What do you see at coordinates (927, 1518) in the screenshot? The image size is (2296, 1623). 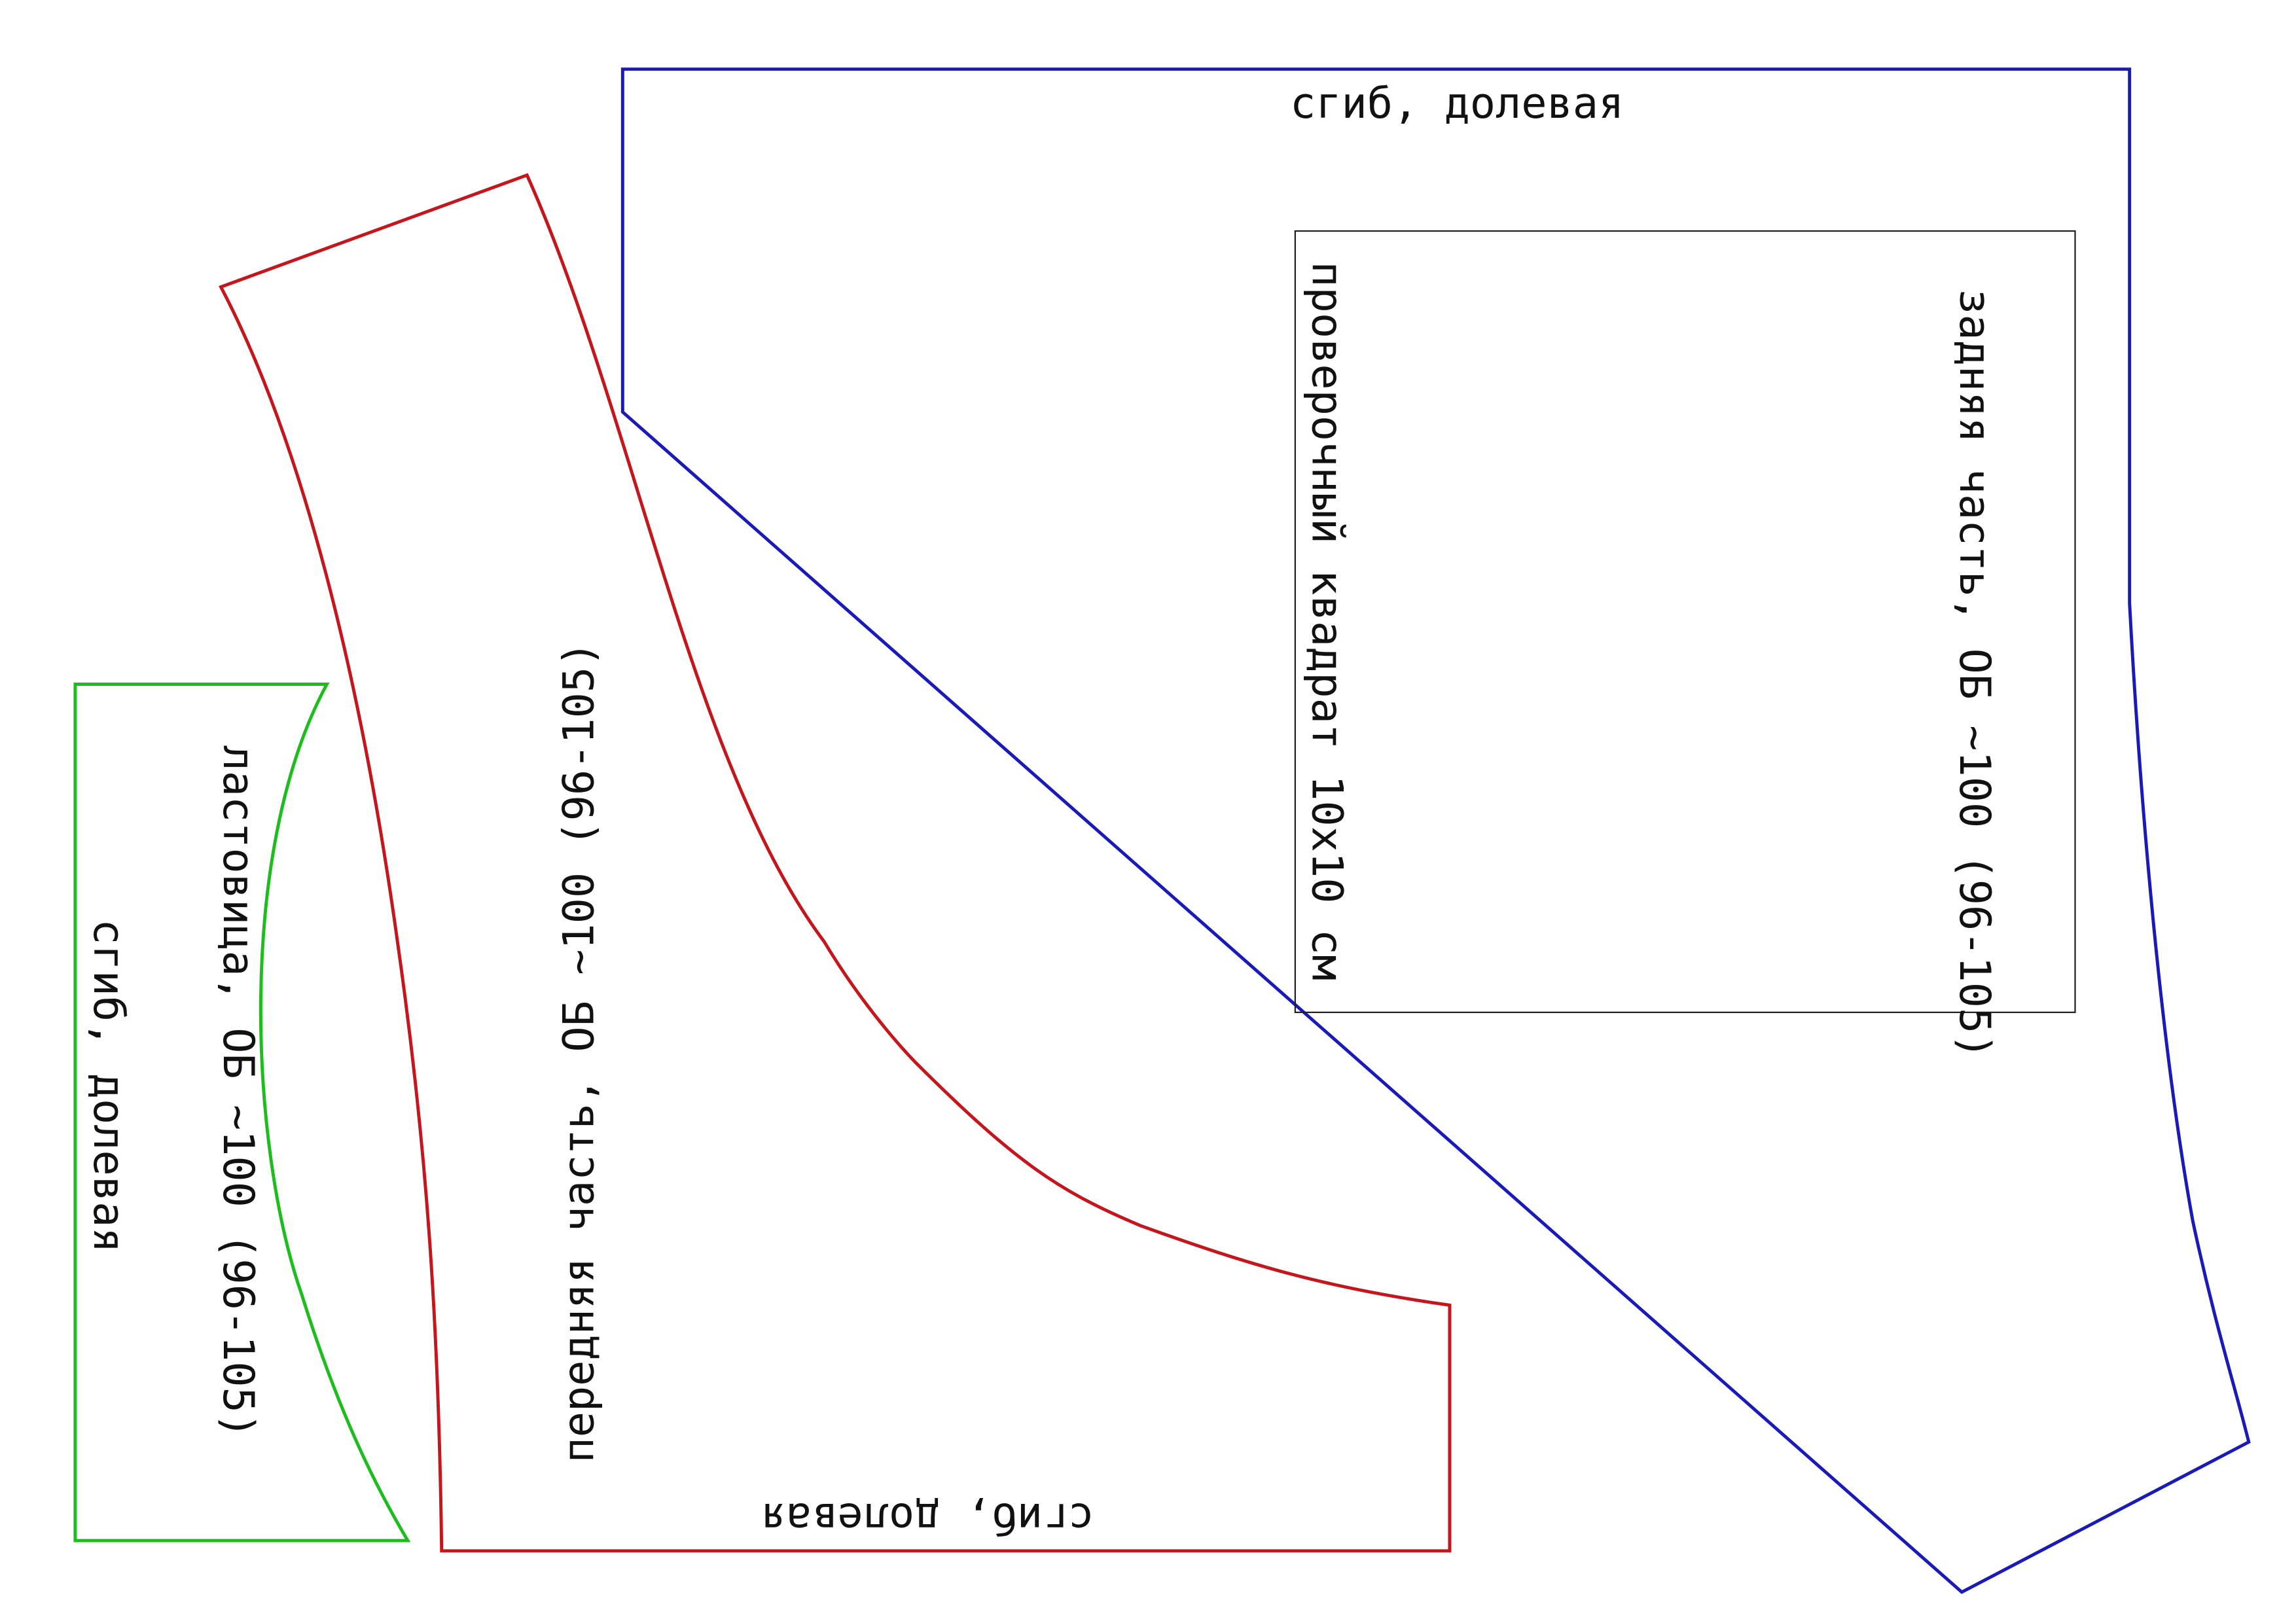 I see `front-fold-label: сгиб, долевая` at bounding box center [927, 1518].